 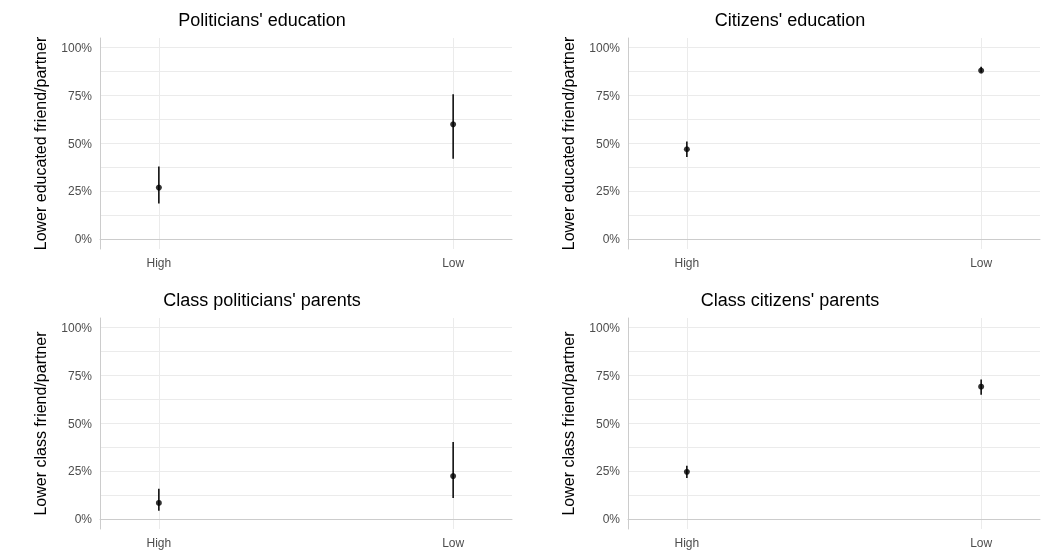 What do you see at coordinates (790, 20) in the screenshot?
I see `chart-title: Citizens' education` at bounding box center [790, 20].